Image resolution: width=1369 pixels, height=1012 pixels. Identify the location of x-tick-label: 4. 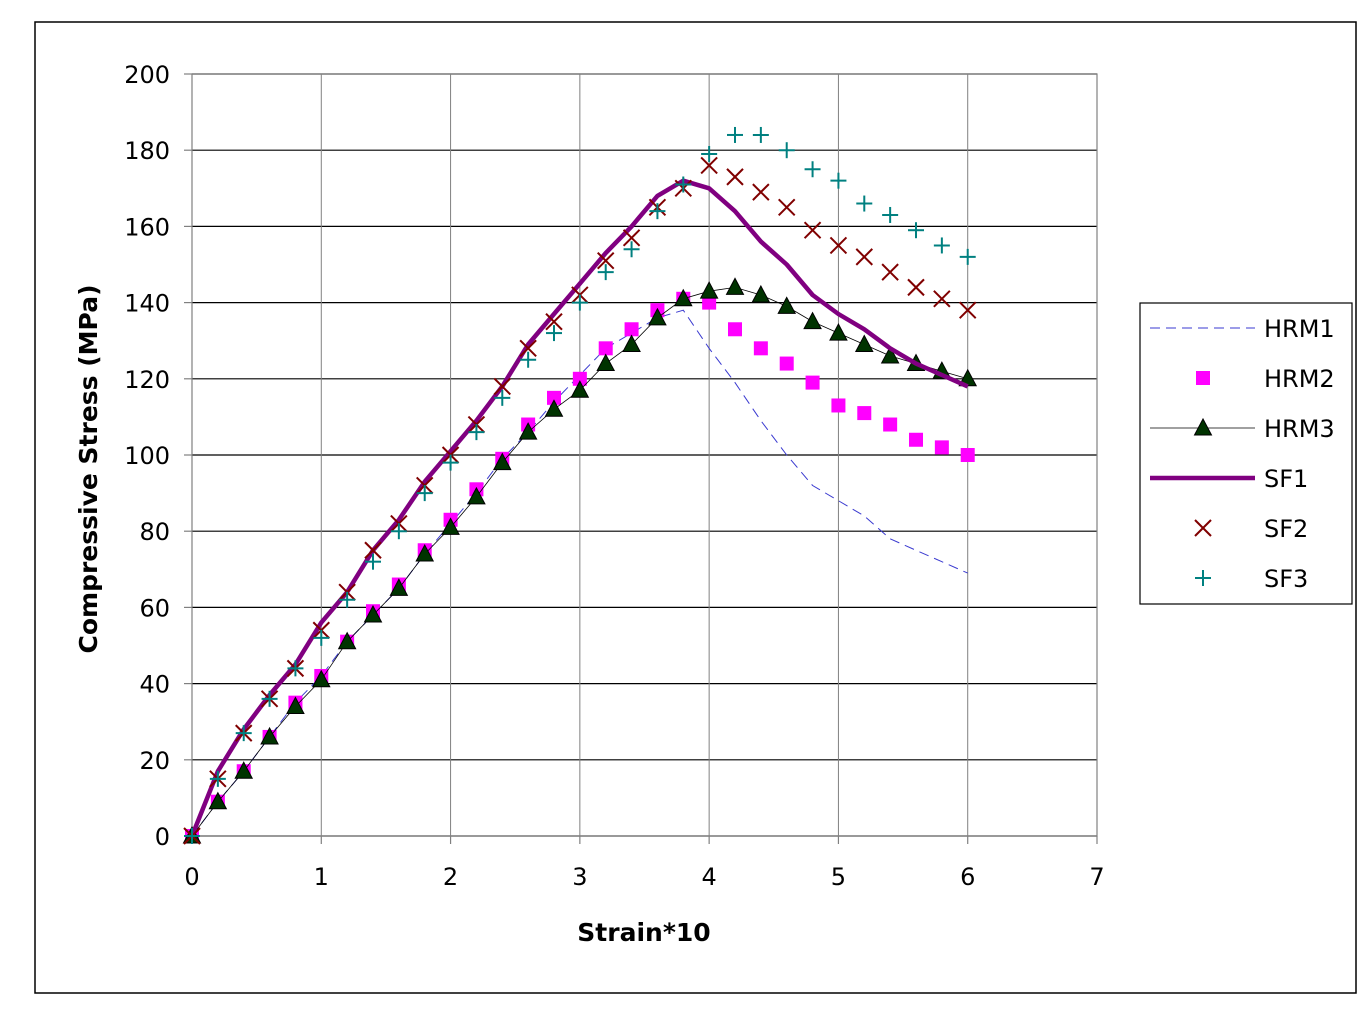
(709, 877).